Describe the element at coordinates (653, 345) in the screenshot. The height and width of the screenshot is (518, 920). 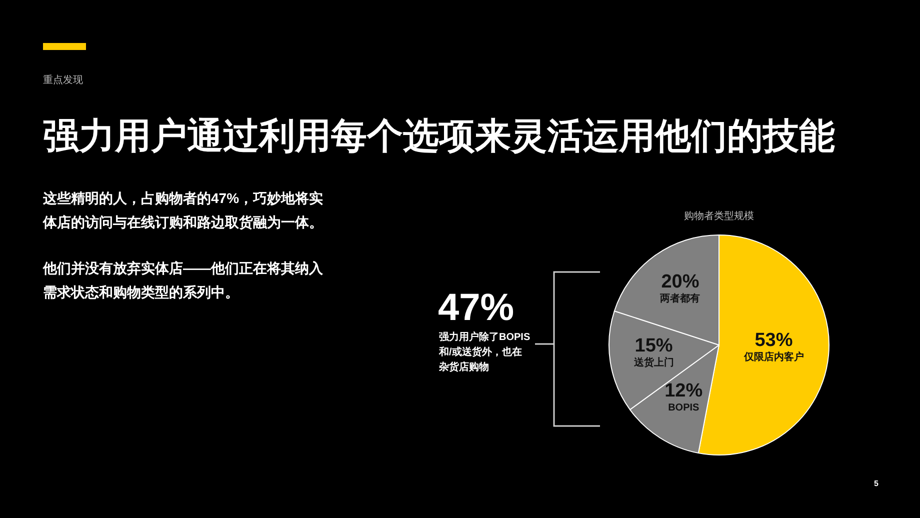
I see `data-label: 15%` at that location.